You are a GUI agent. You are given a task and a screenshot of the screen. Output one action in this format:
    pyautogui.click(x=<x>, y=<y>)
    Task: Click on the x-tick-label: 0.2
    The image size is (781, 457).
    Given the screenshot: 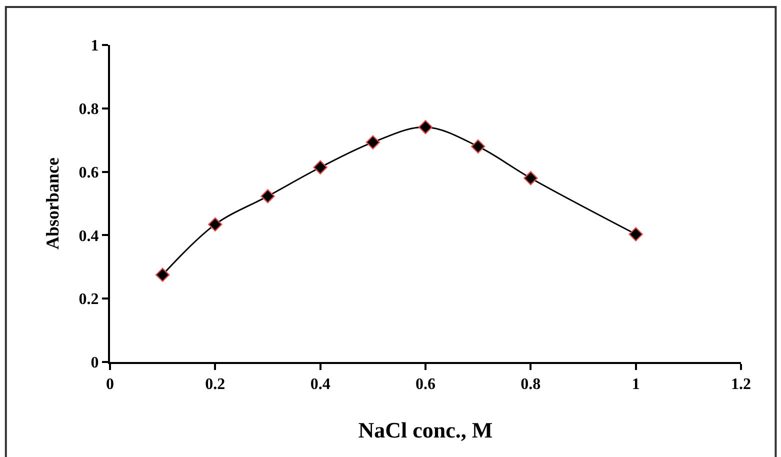 What is the action you would take?
    pyautogui.click(x=215, y=385)
    